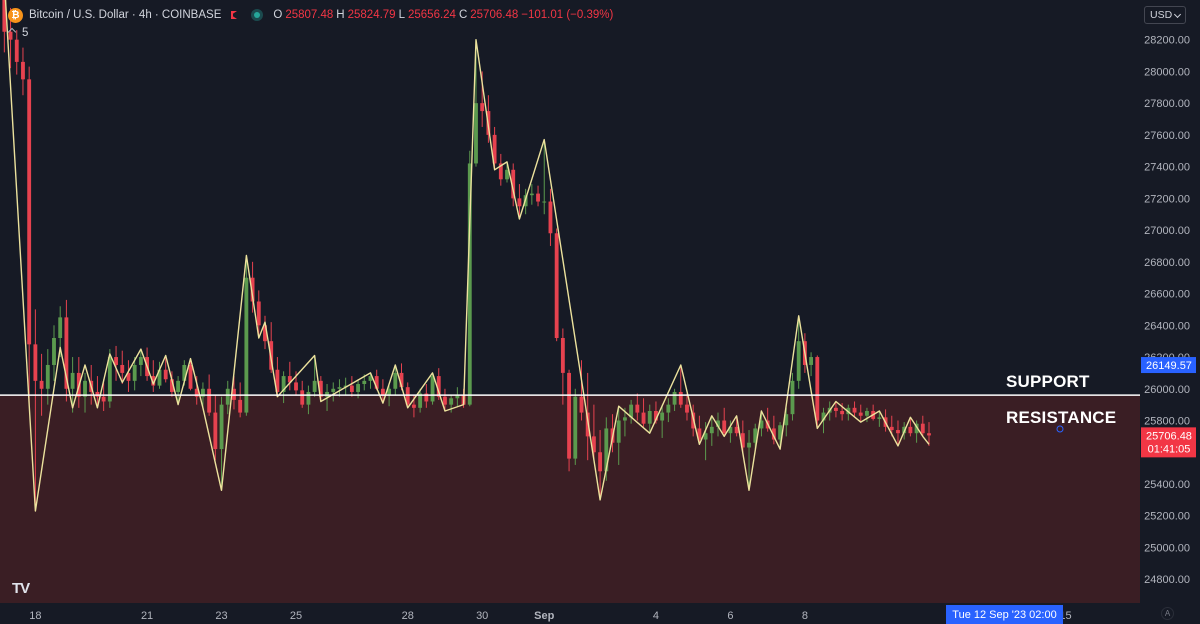  I want to click on currency-select: USD, so click(1165, 15).